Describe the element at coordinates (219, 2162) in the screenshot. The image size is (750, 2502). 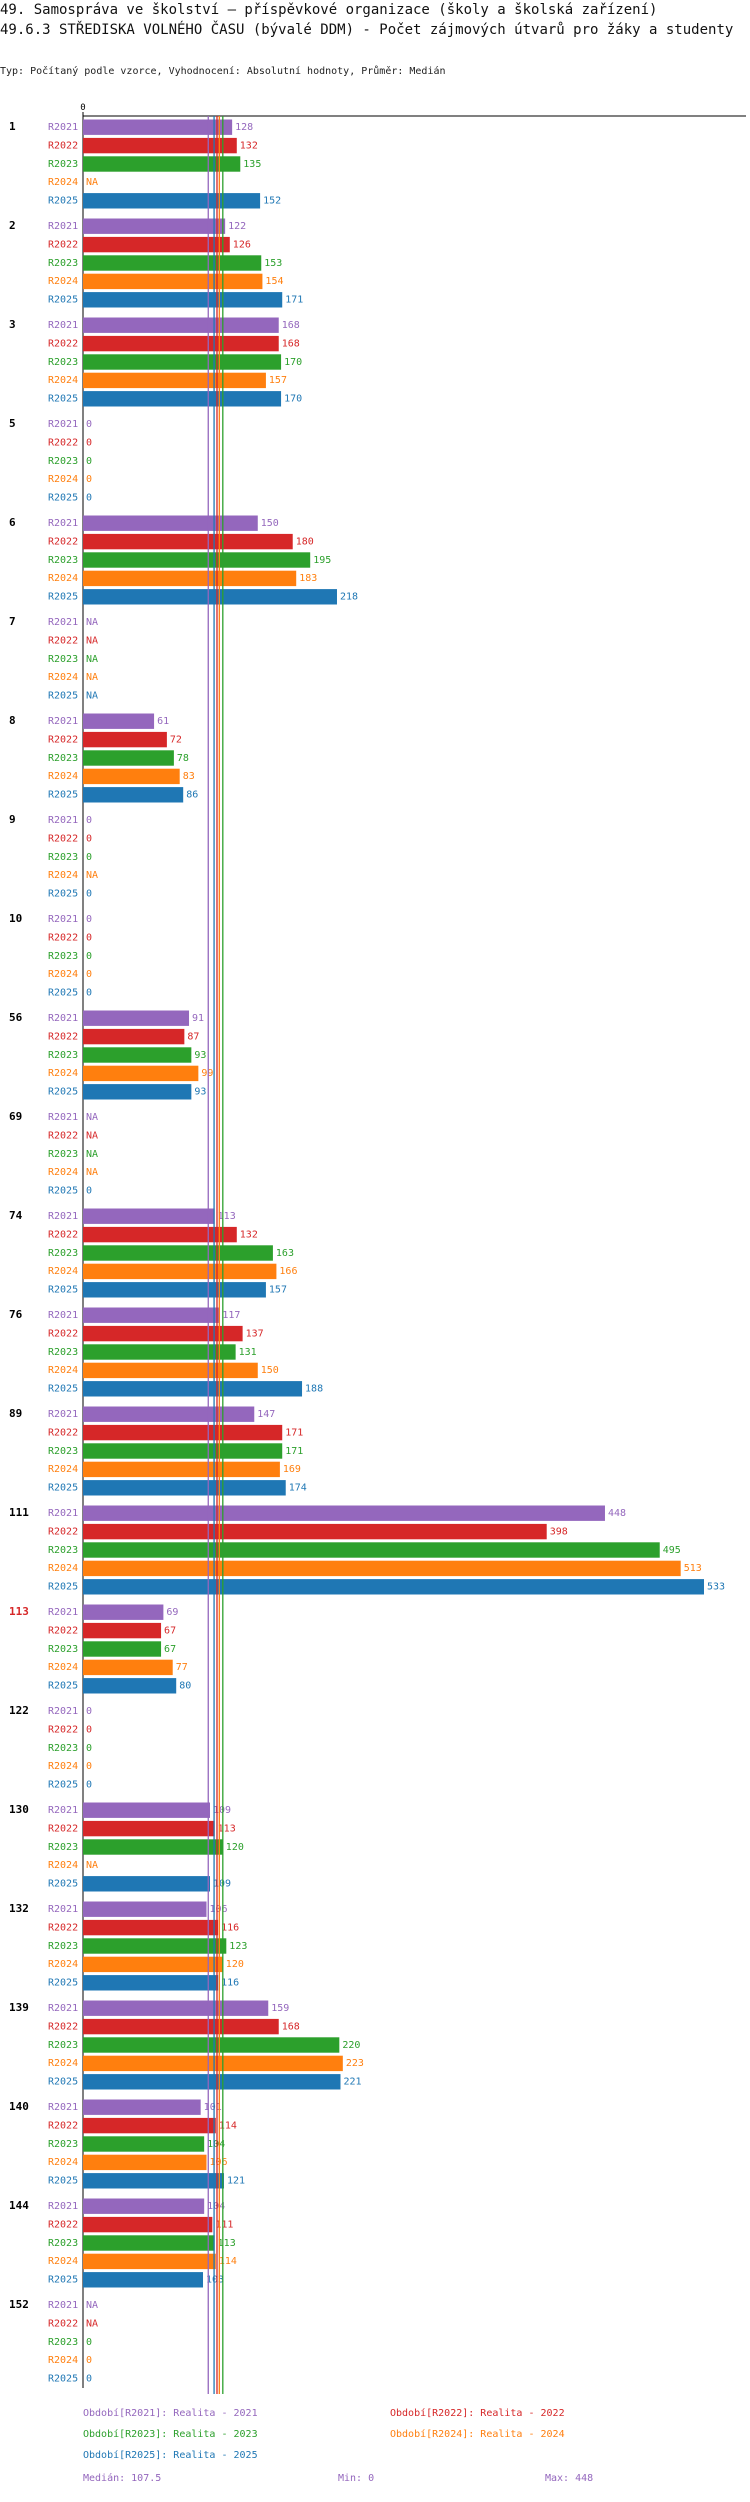
I see `value-label: 106` at that location.